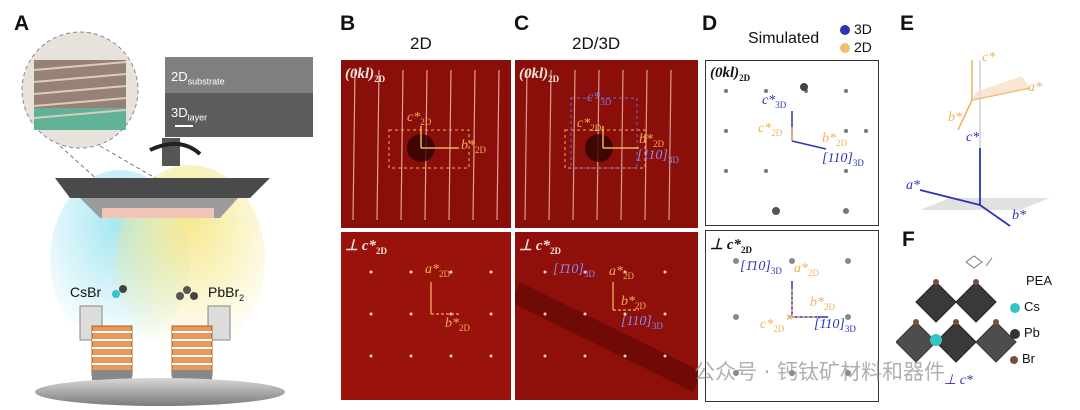 The width and height of the screenshot is (1080, 410). I want to click on panel-c-bottom-label: ⊥ c*2D, so click(540, 247).